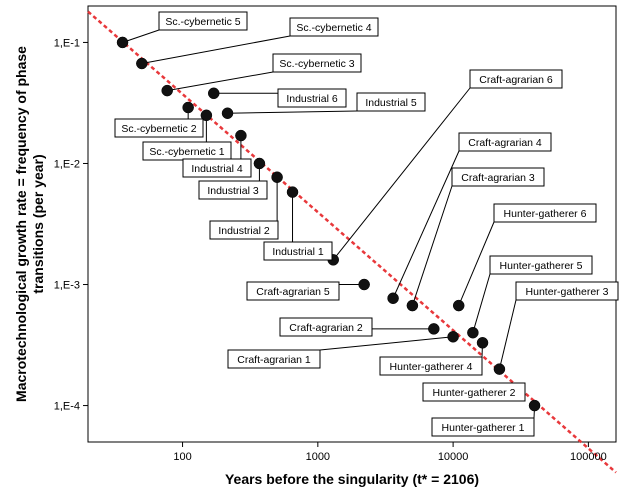  I want to click on point-label-text: Hunter-gatherer 2, so click(474, 393).